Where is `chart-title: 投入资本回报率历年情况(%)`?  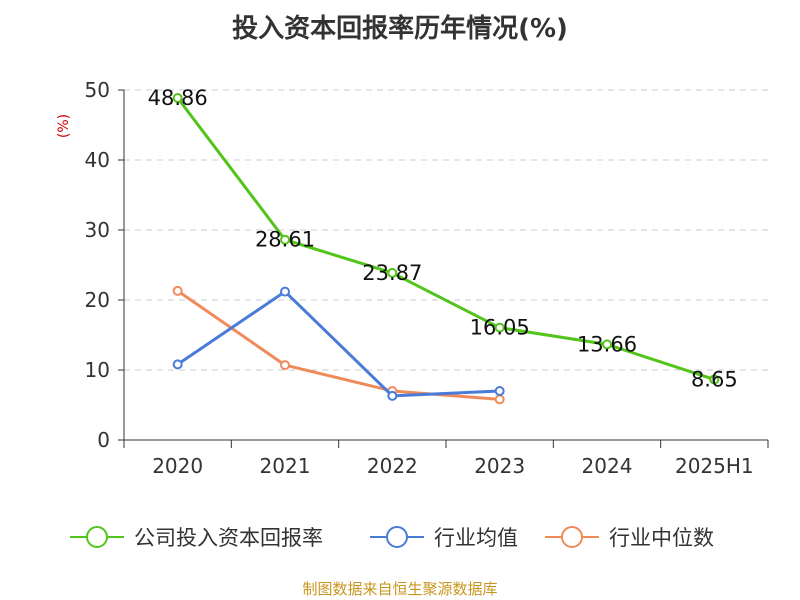
chart-title: 投入资本回报率历年情况(%) is located at coordinates (400, 29).